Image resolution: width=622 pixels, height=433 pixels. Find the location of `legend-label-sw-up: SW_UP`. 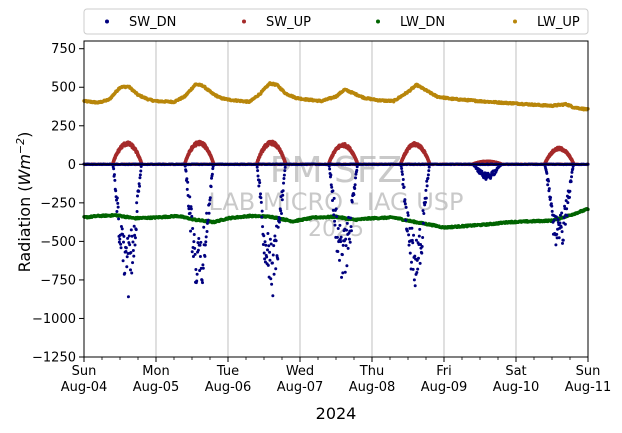

legend-label-sw-up: SW_UP is located at coordinates (288, 22).